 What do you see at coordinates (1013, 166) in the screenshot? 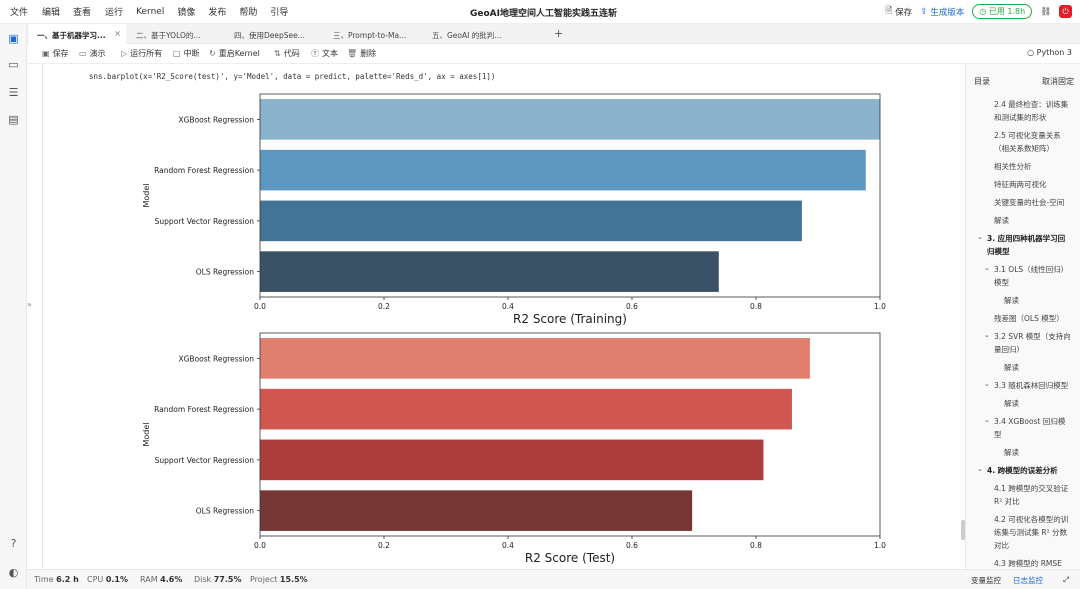
I see `toc-item: 相关性分析` at bounding box center [1013, 166].